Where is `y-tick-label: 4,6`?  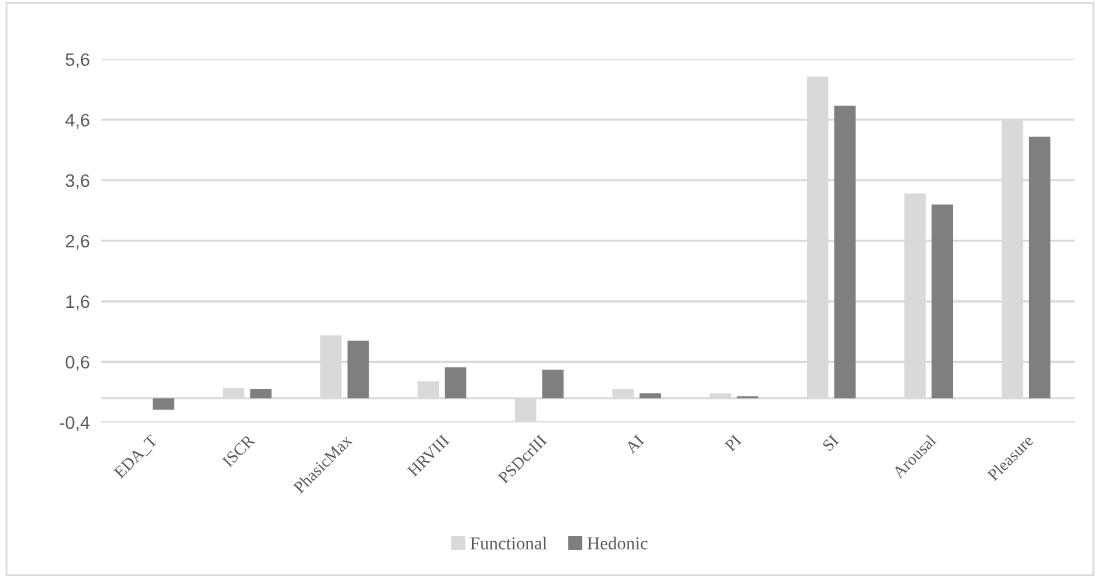 y-tick-label: 4,6 is located at coordinates (77, 121).